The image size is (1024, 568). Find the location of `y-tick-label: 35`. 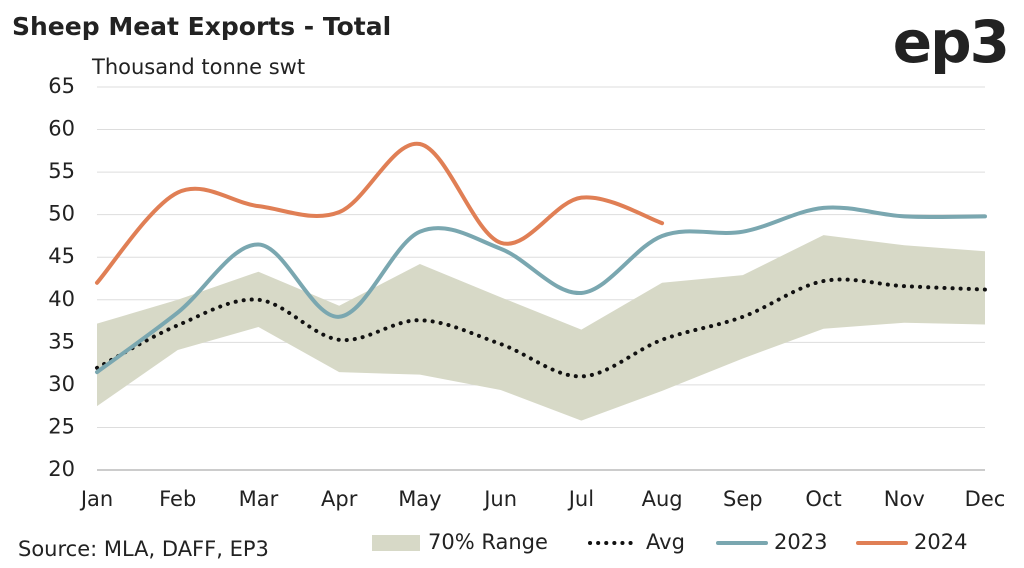

y-tick-label: 35 is located at coordinates (61, 341).